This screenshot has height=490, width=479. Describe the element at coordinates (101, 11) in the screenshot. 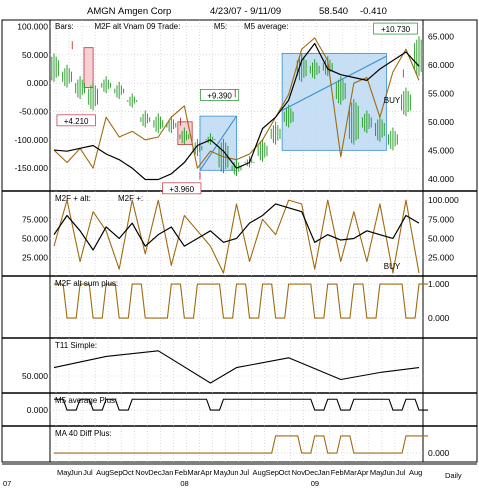

I see `header-symbol: AMGN` at that location.